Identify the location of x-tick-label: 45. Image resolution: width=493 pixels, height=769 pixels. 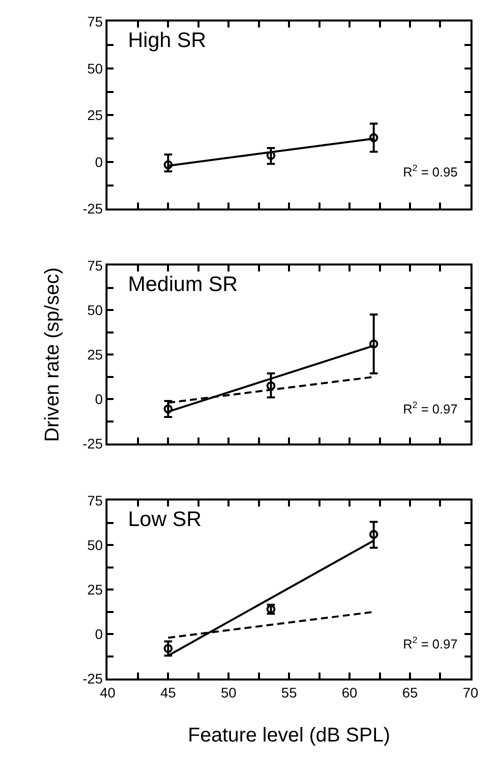
(168, 692).